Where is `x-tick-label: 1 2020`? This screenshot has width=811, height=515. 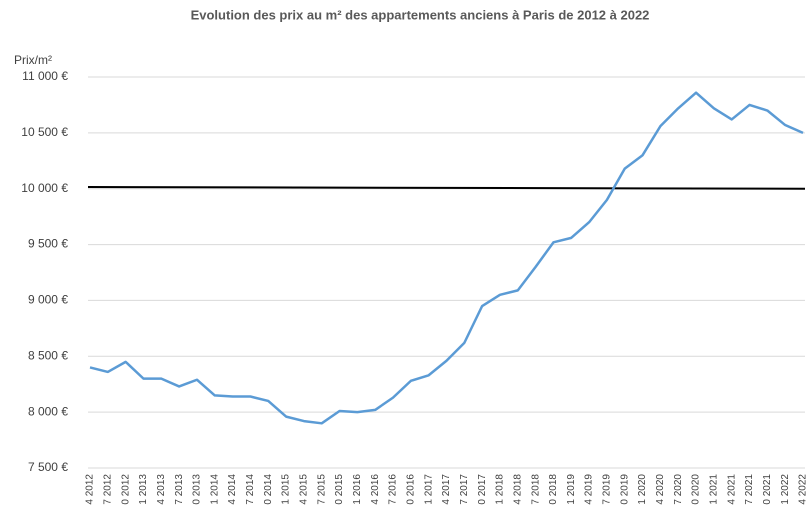 x-tick-label: 1 2020 is located at coordinates (642, 489).